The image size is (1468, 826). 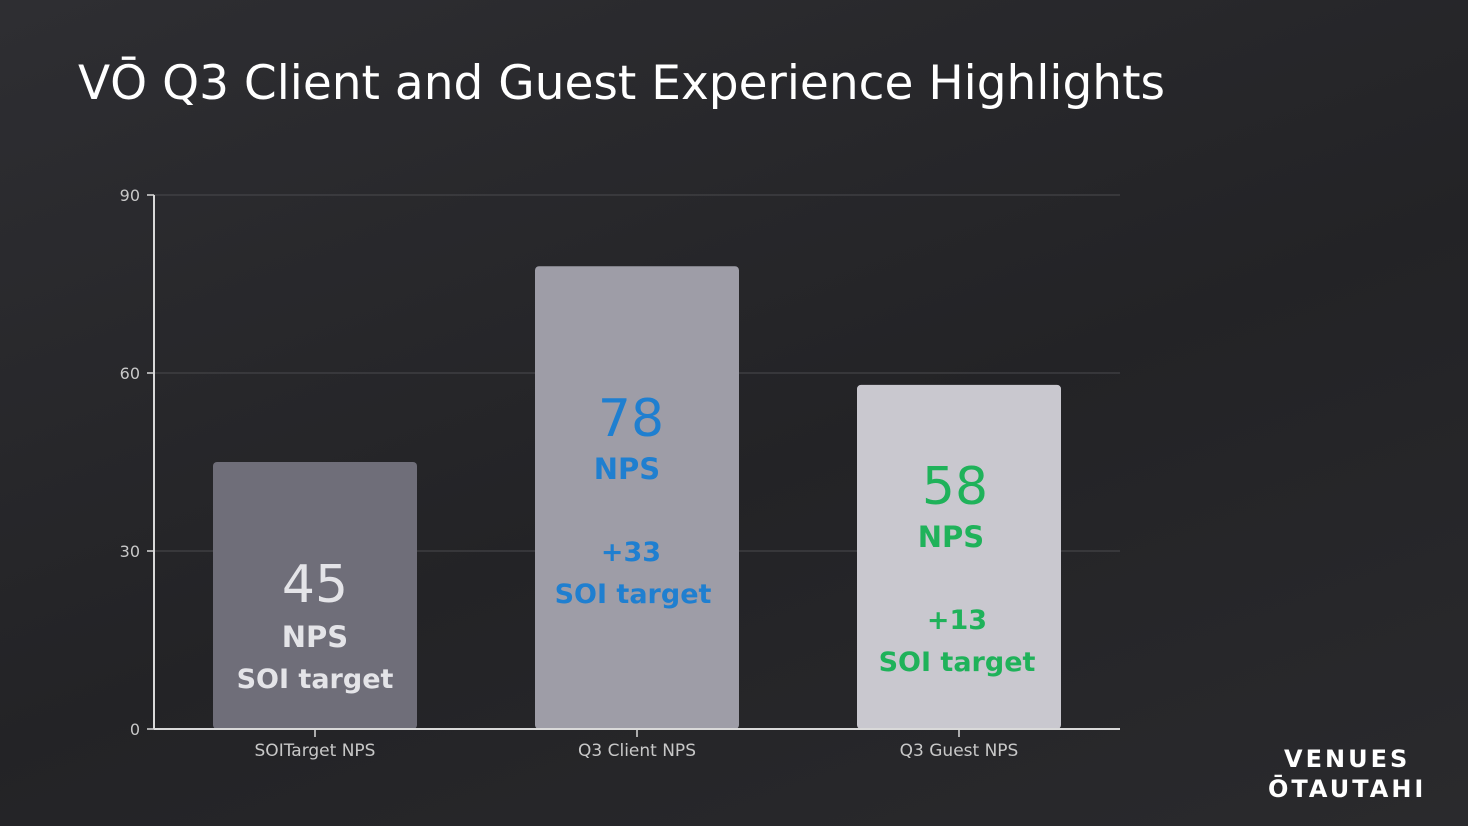 What do you see at coordinates (315, 585) in the screenshot?
I see `bar-value-label: 45` at bounding box center [315, 585].